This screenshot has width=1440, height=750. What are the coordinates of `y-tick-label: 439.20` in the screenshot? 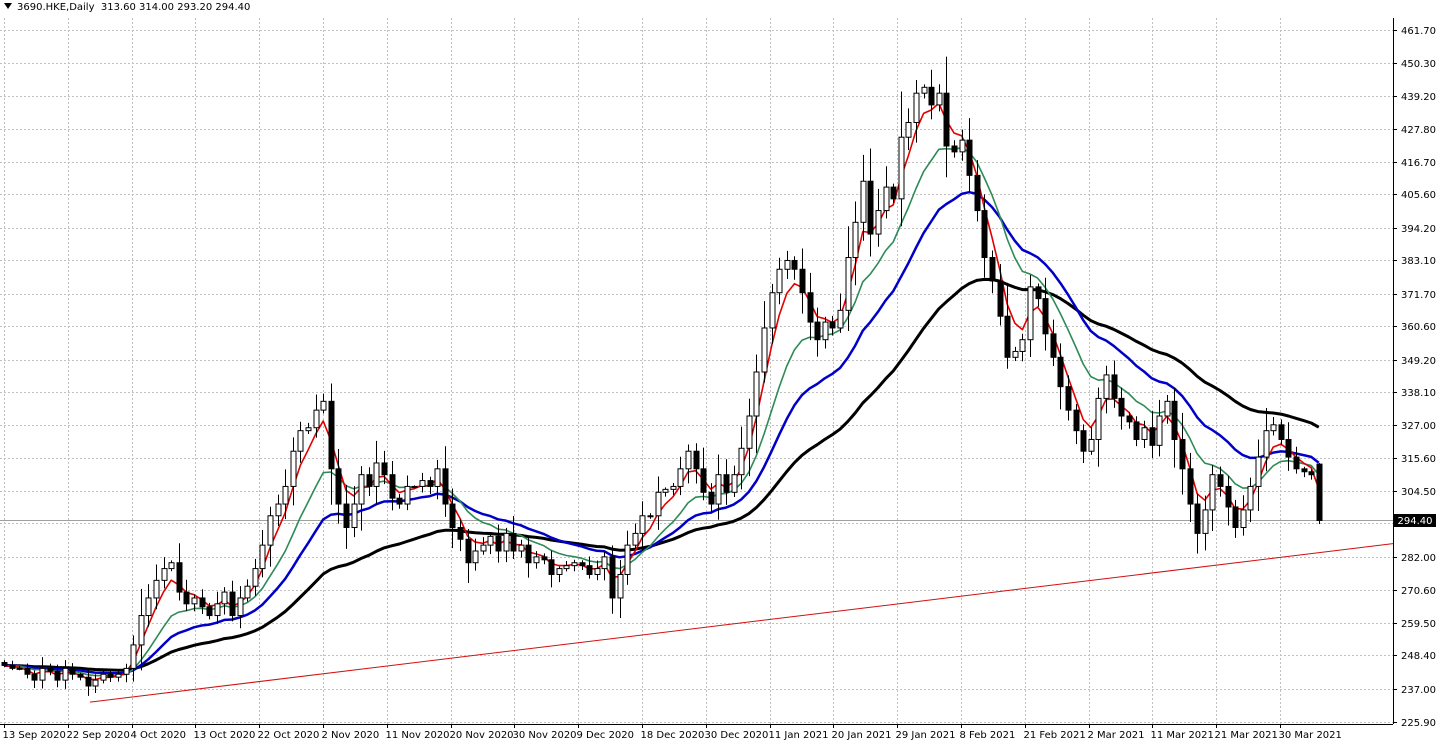 It's located at (1418, 97).